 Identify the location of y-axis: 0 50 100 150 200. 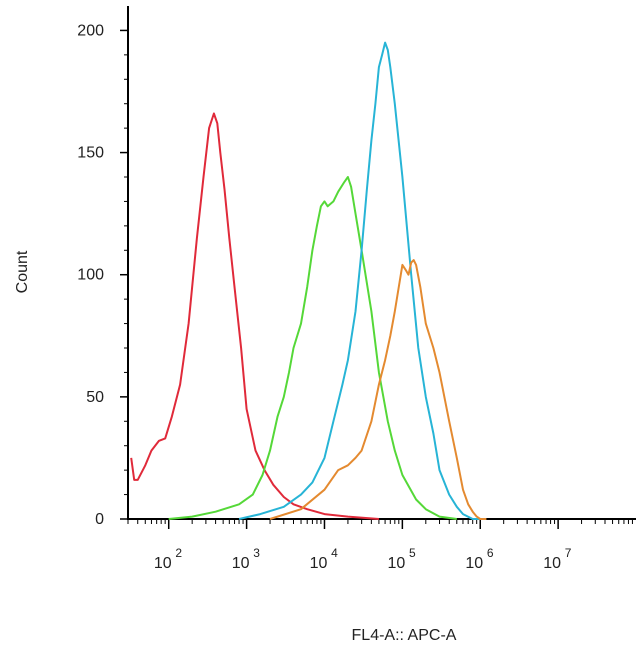
(102, 275).